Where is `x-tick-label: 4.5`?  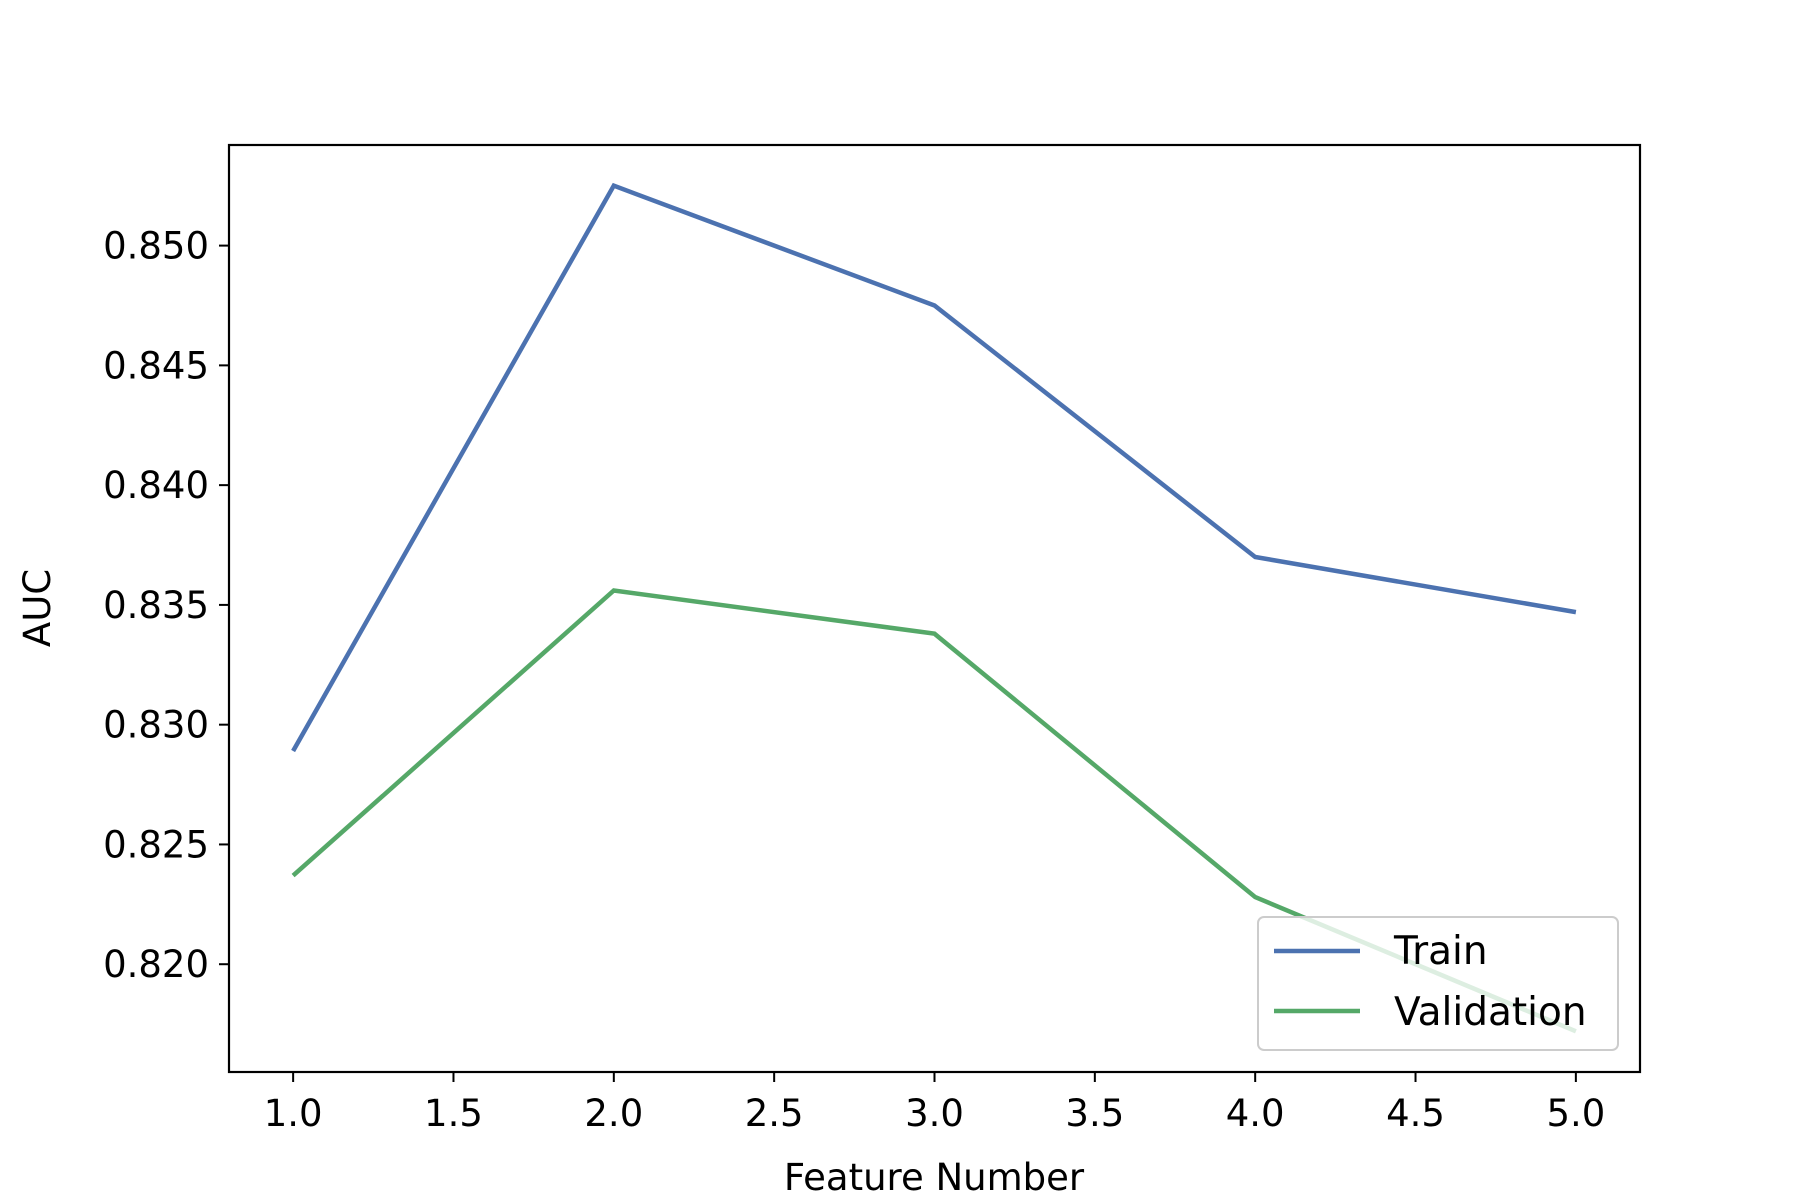
x-tick-label: 4.5 is located at coordinates (1415, 1113).